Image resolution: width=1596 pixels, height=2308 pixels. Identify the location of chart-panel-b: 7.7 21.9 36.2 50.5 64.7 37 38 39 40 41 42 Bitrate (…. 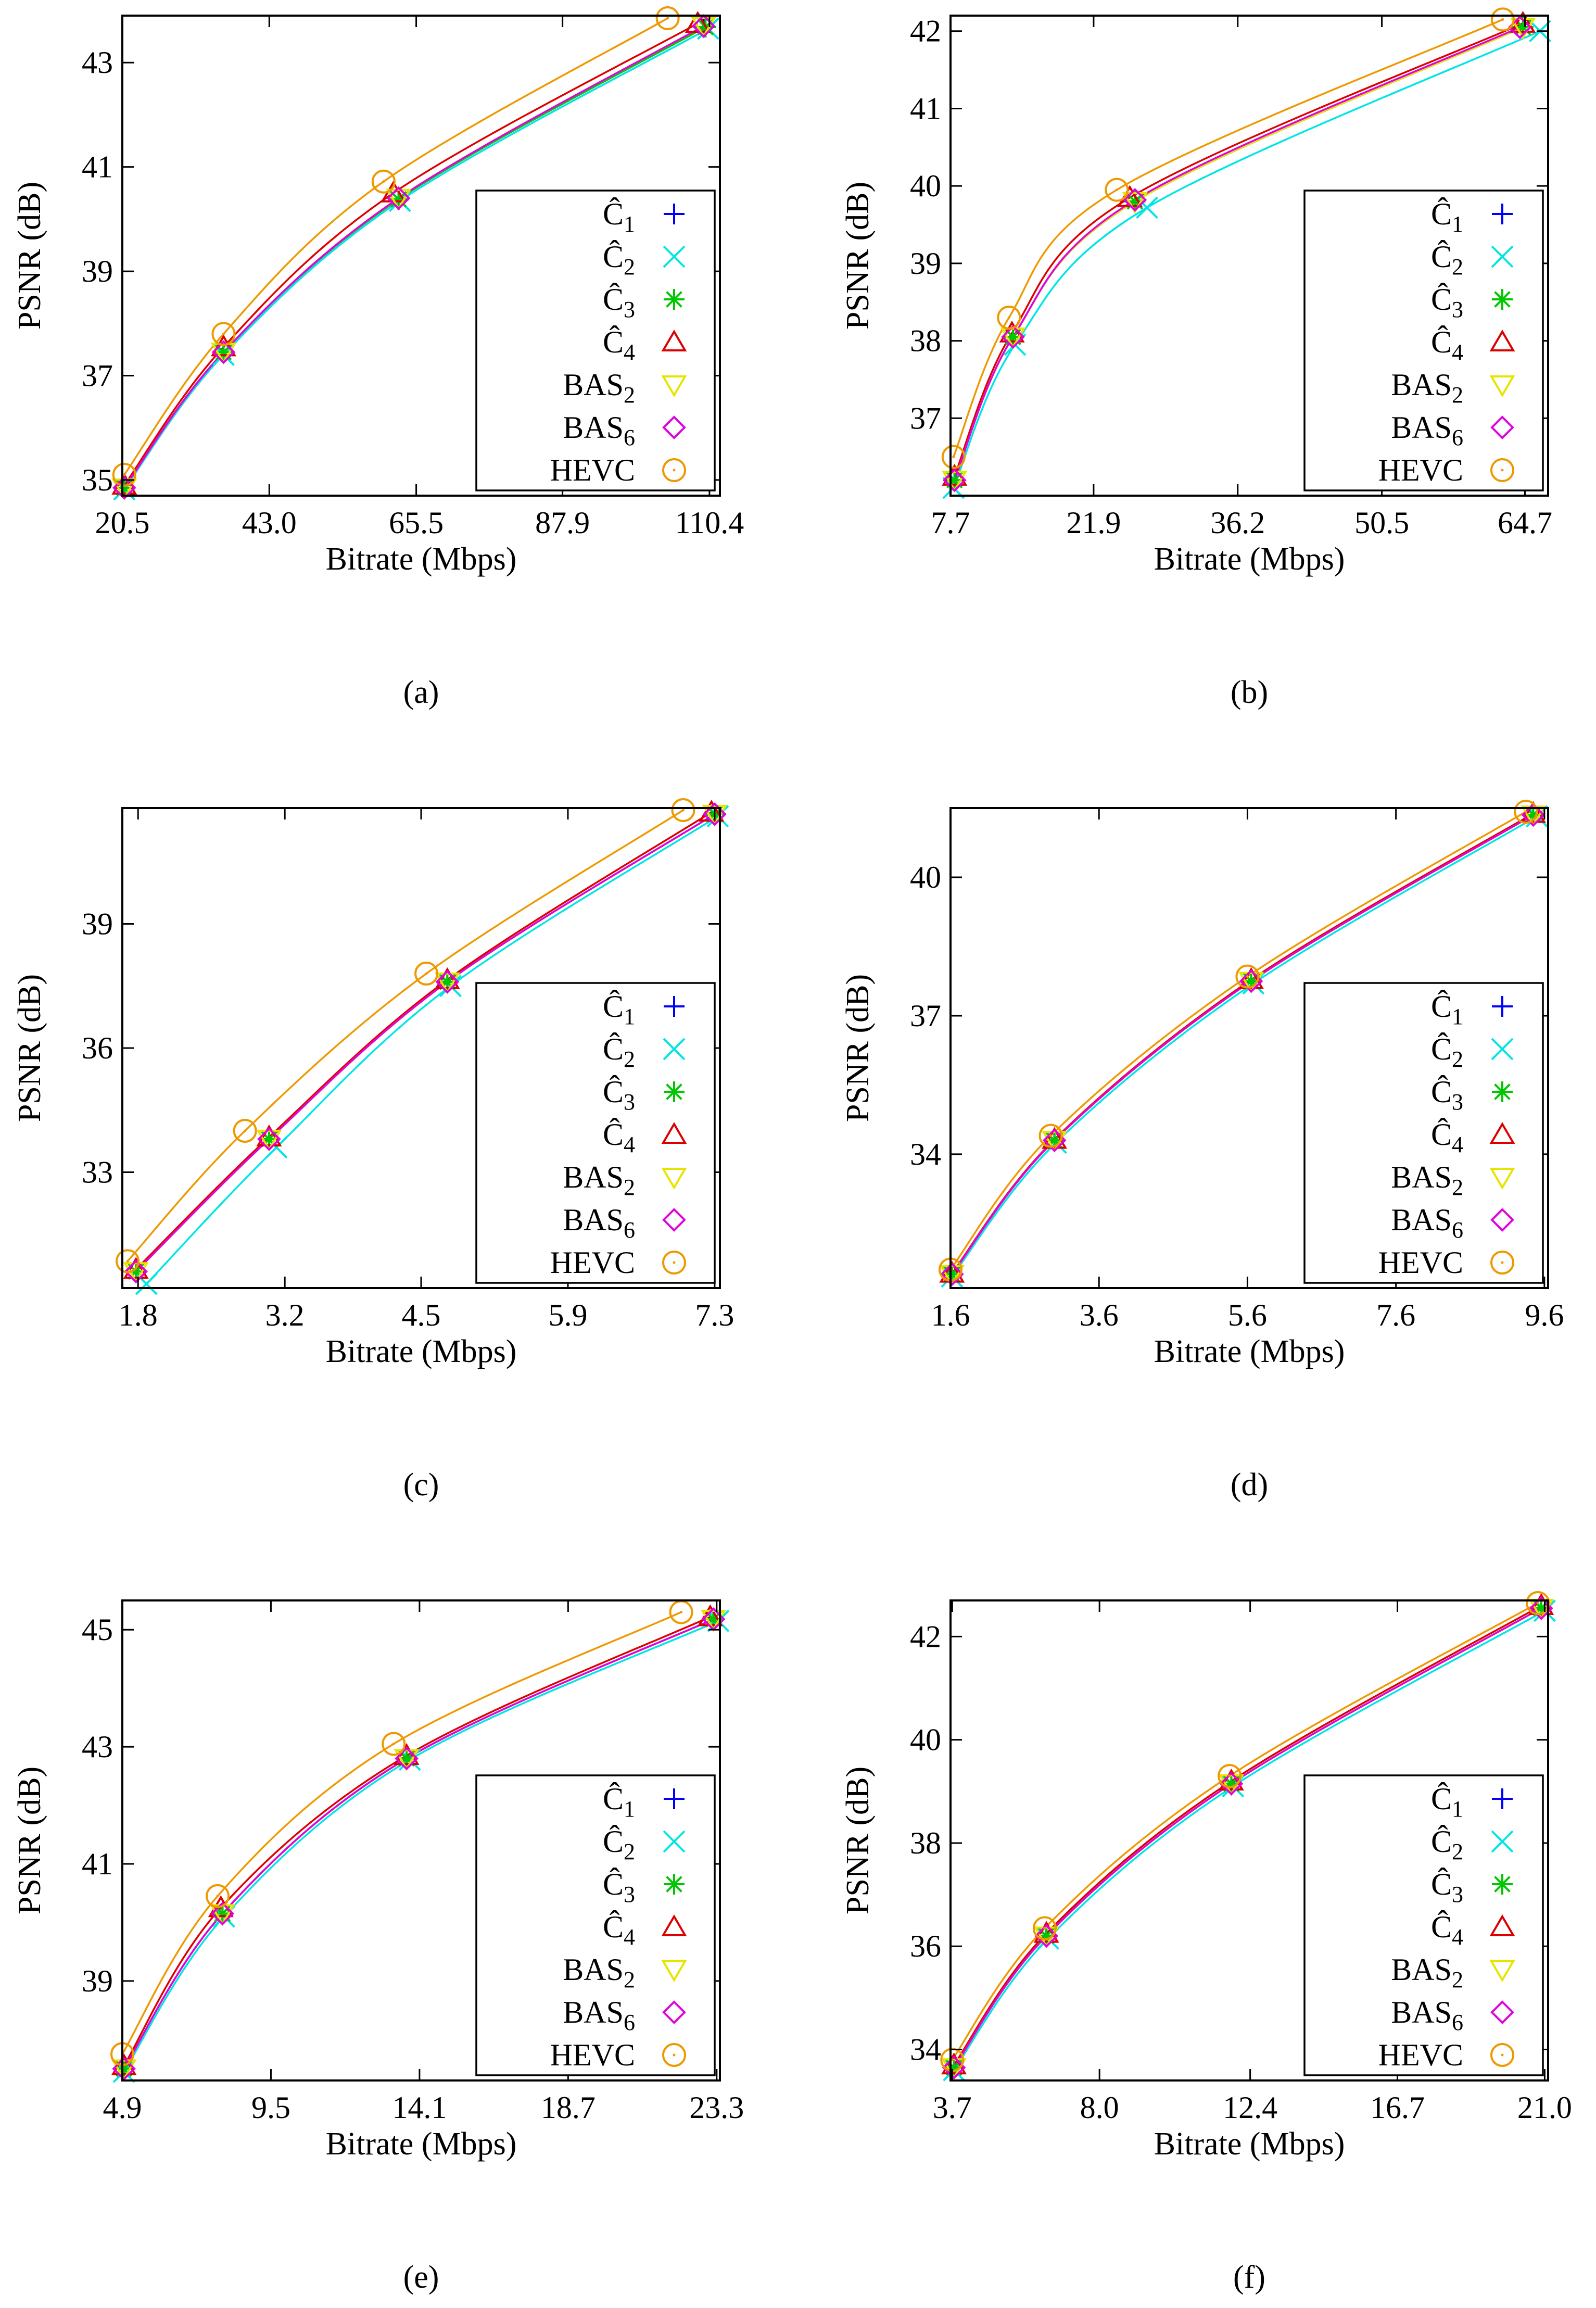
(1196, 358).